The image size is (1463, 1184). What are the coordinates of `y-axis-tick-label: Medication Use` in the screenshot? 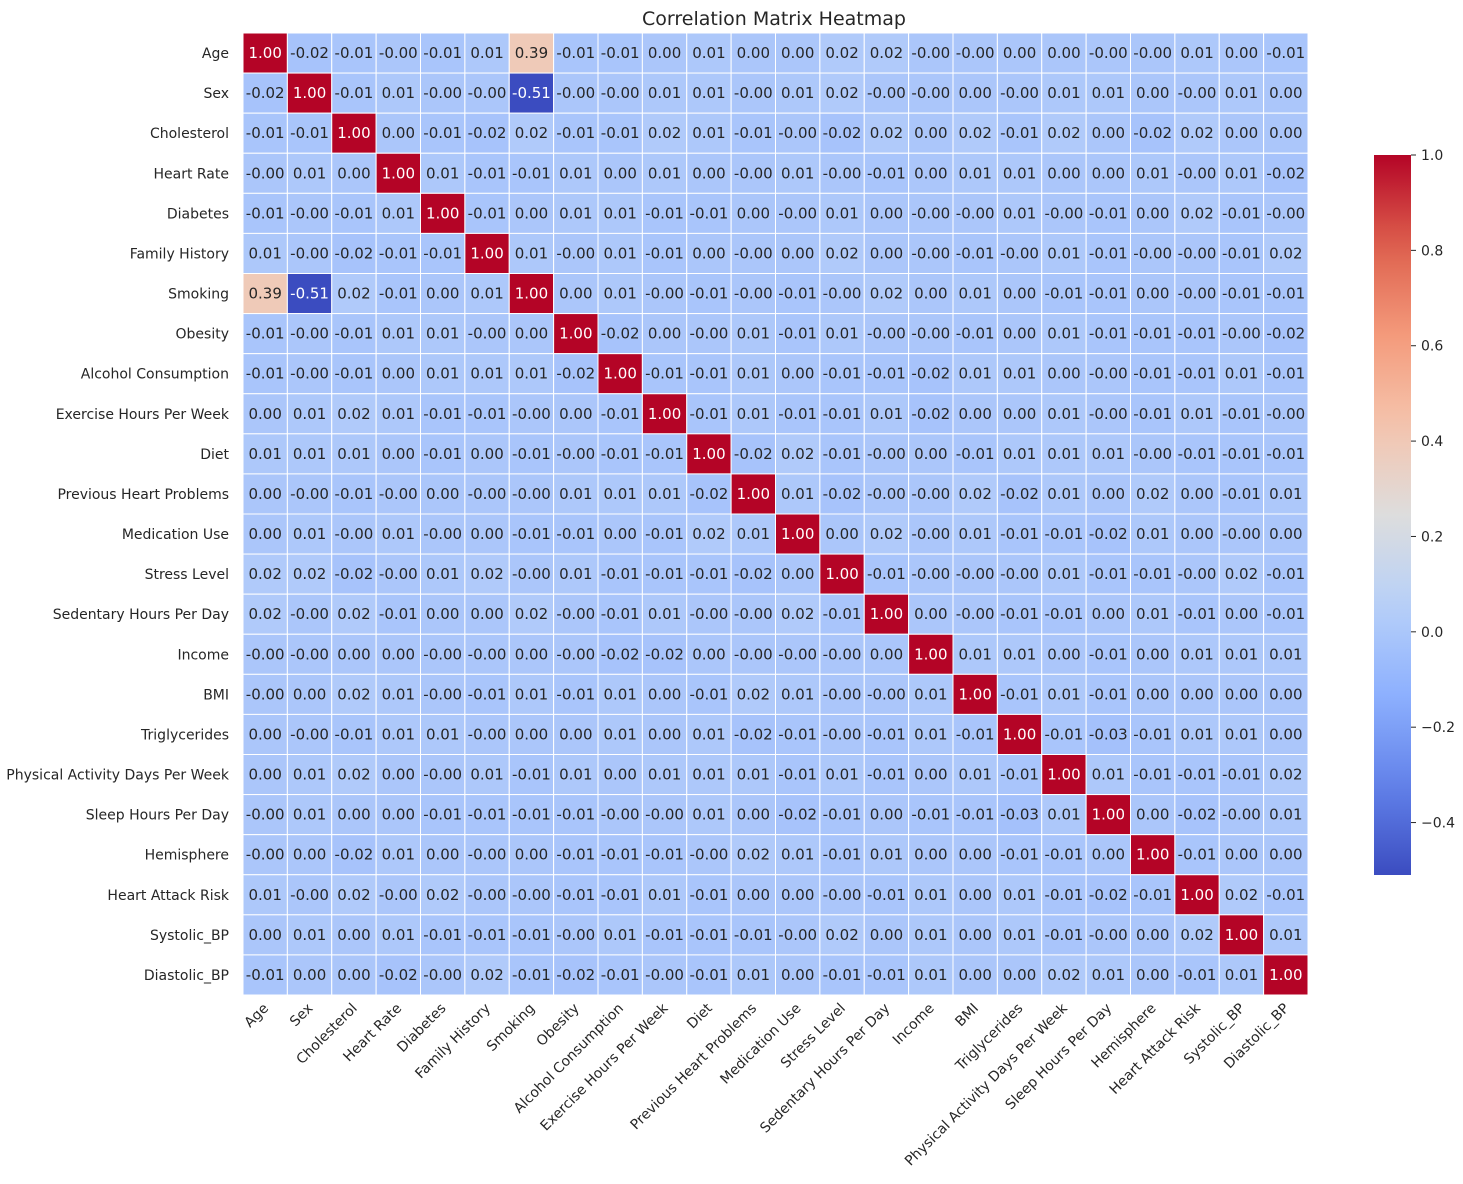 It's located at (175, 535).